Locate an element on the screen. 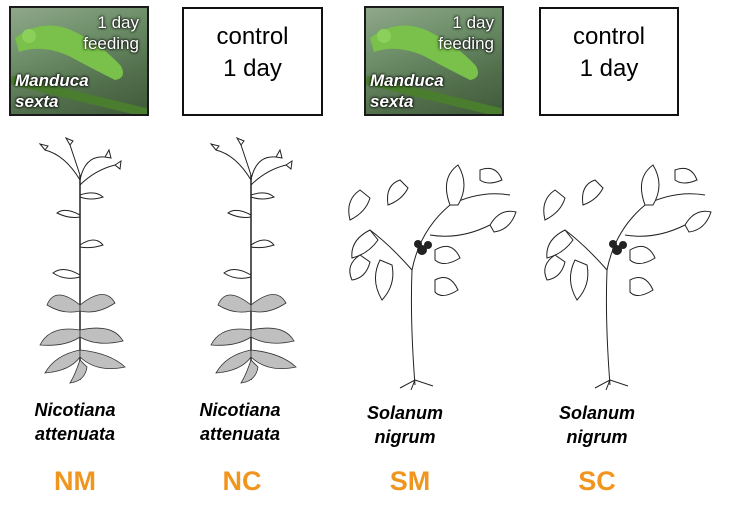 The image size is (736, 507). plant-name-3: Solanum nigrum is located at coordinates (404, 425).